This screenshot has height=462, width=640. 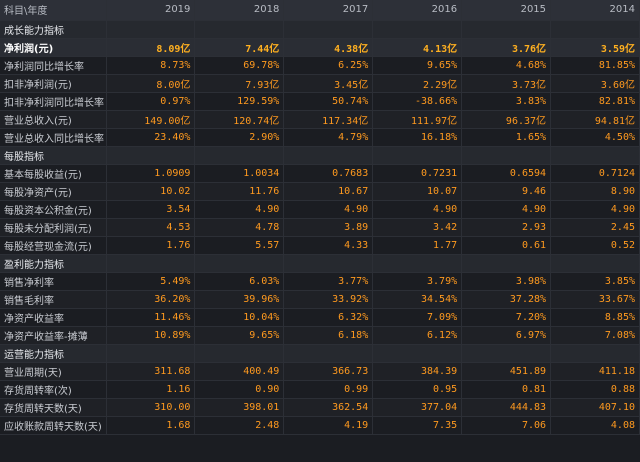 What do you see at coordinates (595, 137) in the screenshot?
I see `value-cell: 4.50%` at bounding box center [595, 137].